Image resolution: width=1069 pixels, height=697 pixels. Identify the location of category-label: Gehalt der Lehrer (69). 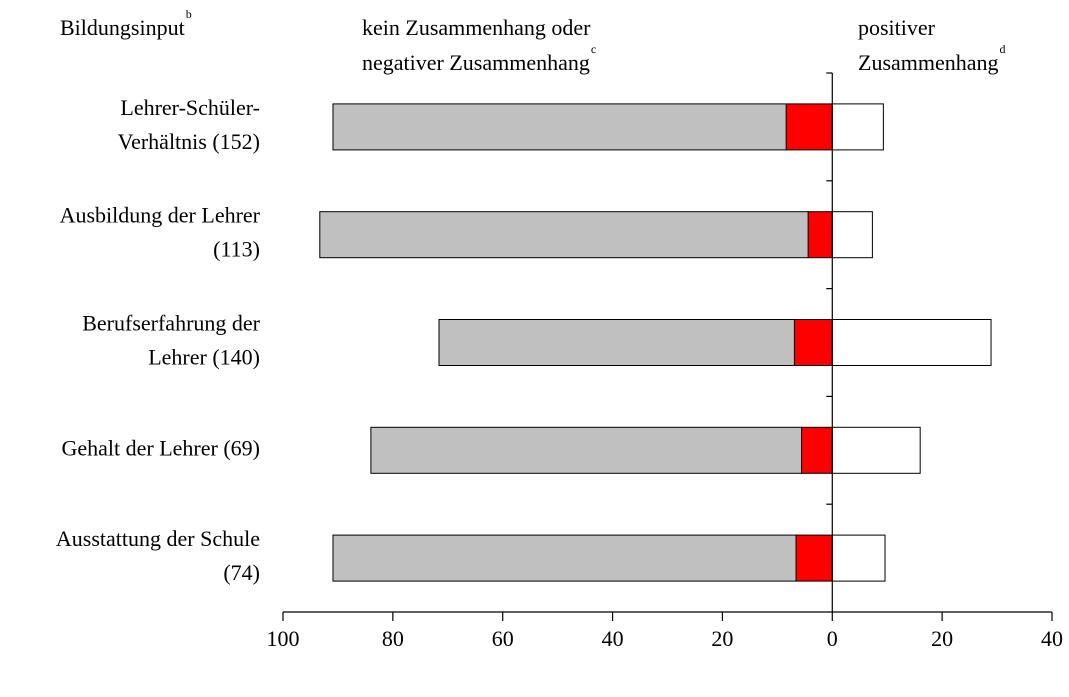
(160, 447).